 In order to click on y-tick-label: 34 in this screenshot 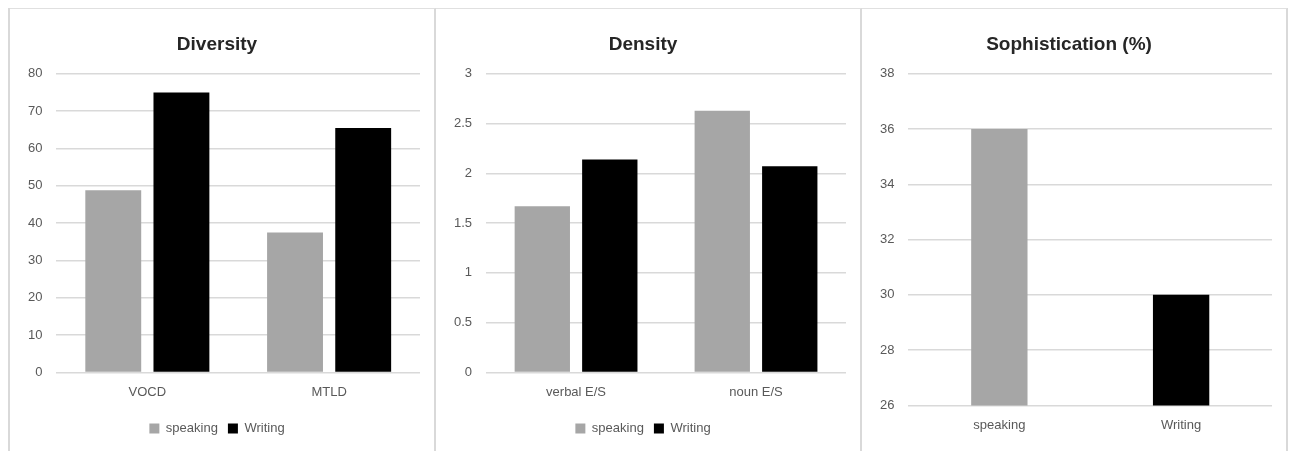, I will do `click(887, 183)`.